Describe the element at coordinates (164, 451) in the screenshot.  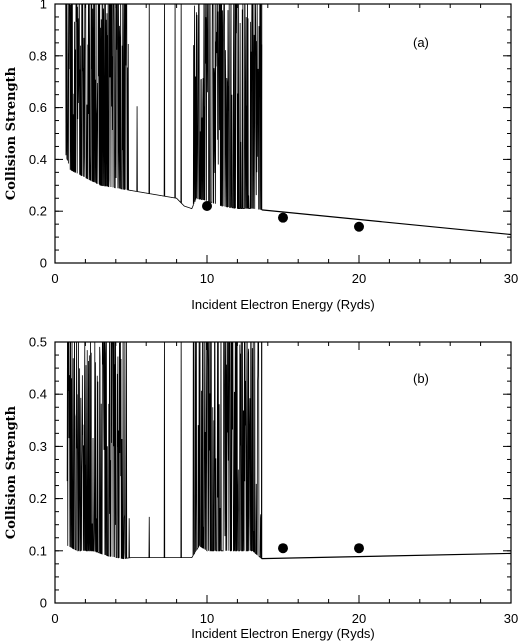
I see `panel-b-resonance-curve` at that location.